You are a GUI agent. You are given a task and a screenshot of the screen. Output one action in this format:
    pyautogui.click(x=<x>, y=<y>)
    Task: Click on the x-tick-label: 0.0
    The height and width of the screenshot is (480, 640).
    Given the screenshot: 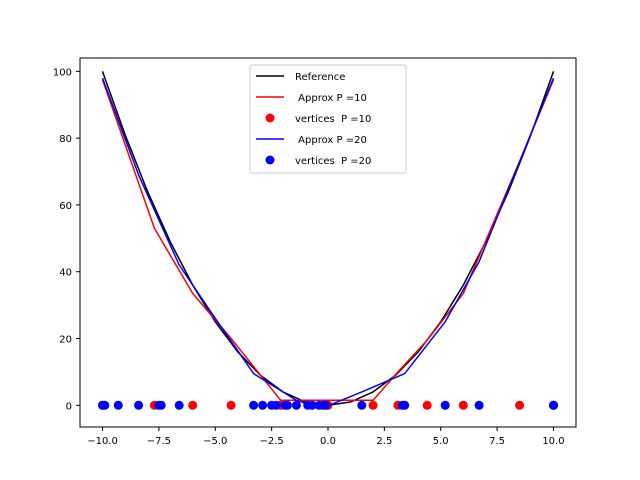 What is the action you would take?
    pyautogui.click(x=328, y=441)
    